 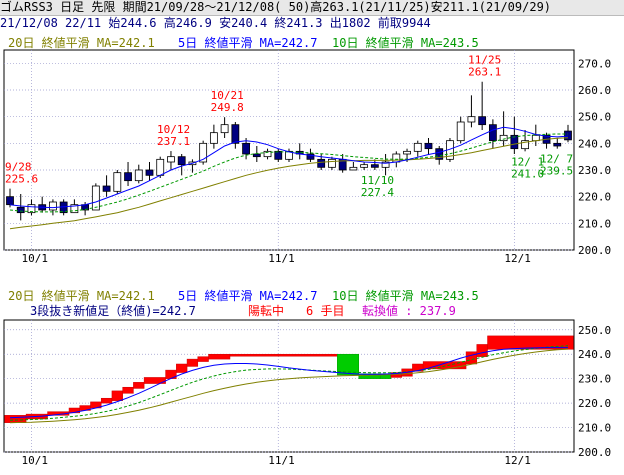 I want to click on top-legend-ma20: 20日 終値平滑 MA=242.1, so click(x=81, y=43).